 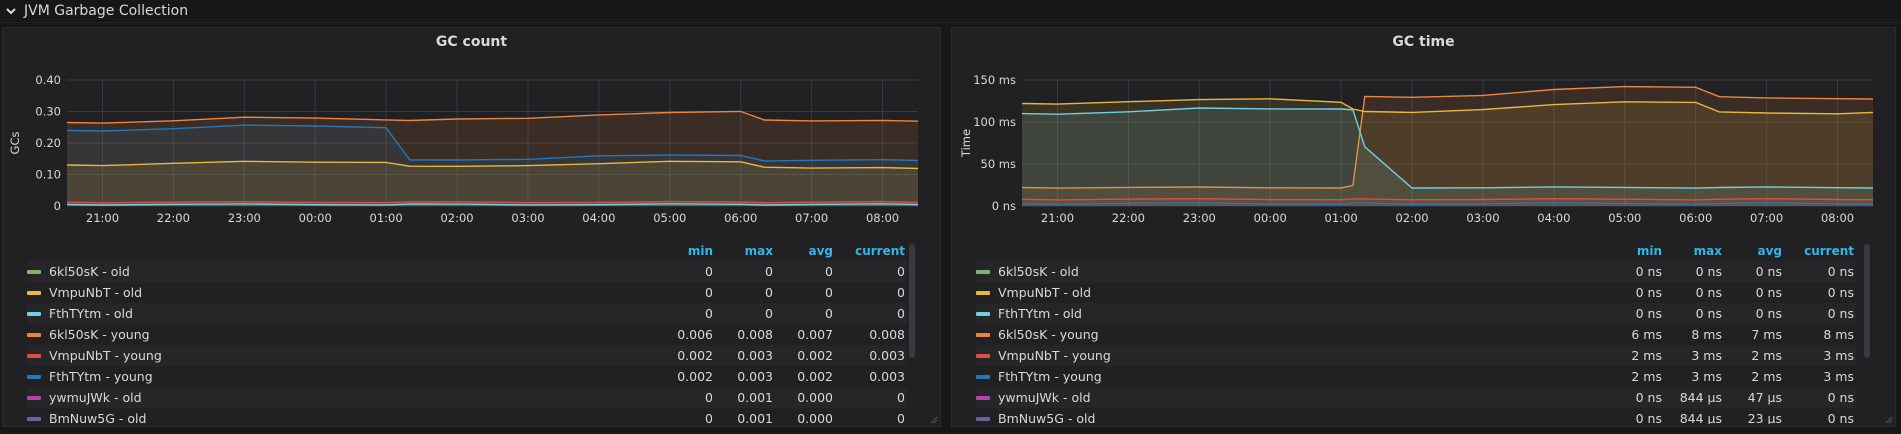 I want to click on legend-value-current: 3 ms, so click(x=1838, y=376).